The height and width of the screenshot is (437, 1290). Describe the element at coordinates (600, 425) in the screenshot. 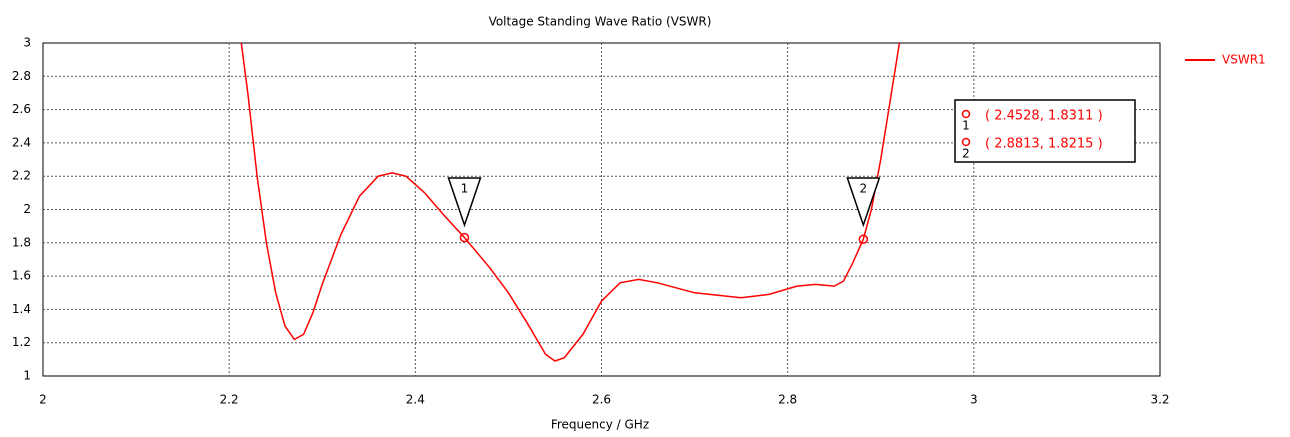

I see `x-axis-label: Frequency / GHz` at that location.